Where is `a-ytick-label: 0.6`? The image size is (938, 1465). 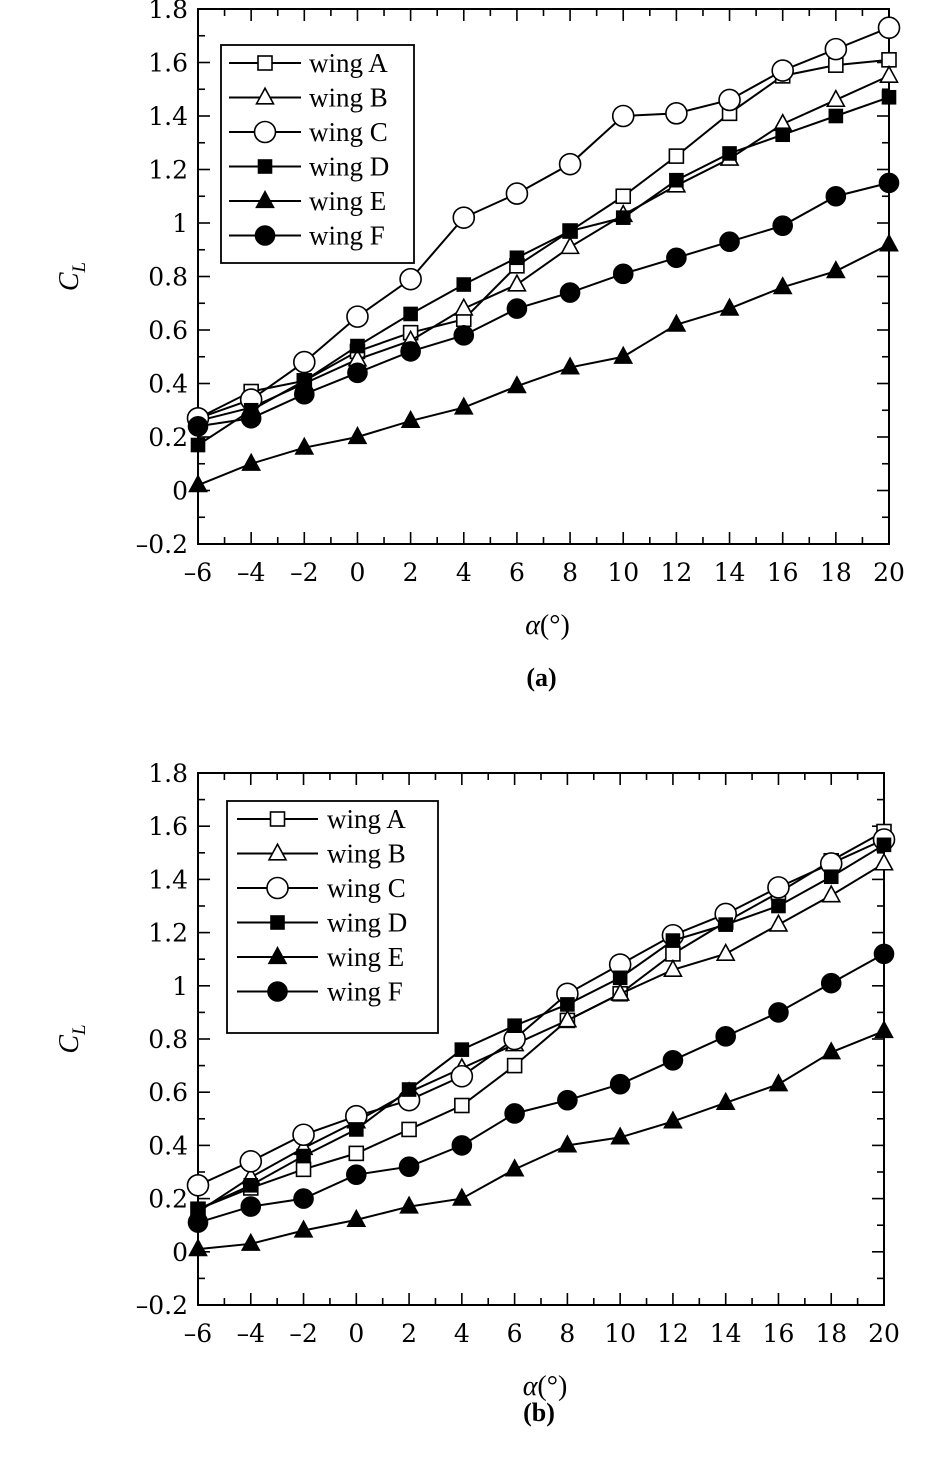
a-ytick-label: 0.6 is located at coordinates (168, 330).